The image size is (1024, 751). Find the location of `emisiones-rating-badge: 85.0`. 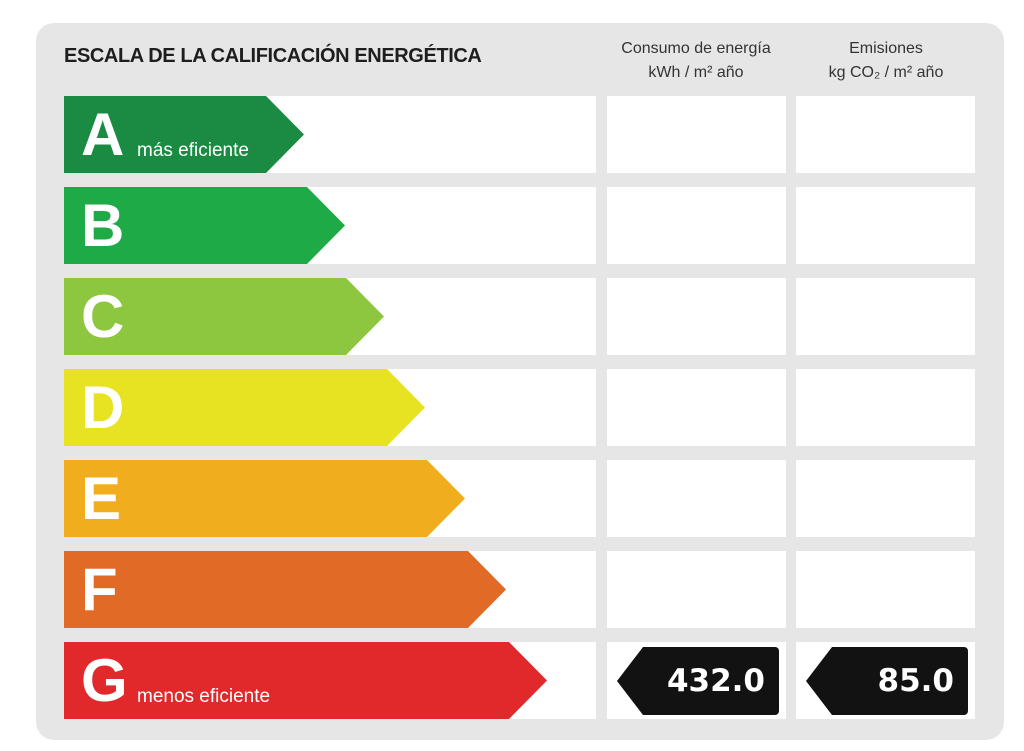

emisiones-rating-badge: 85.0 is located at coordinates (887, 681).